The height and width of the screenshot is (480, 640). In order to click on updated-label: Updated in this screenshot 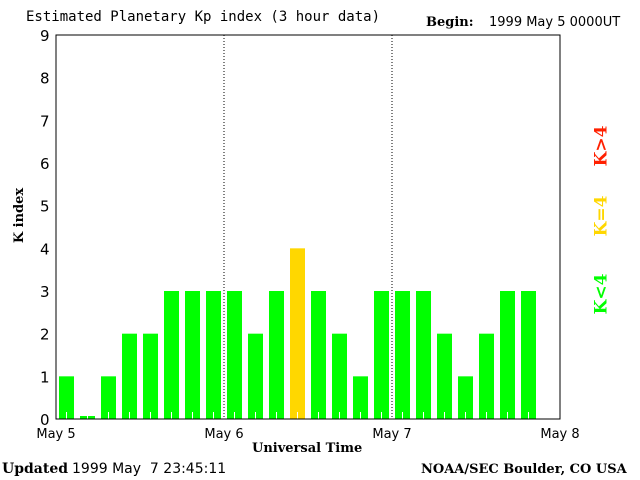, I will do `click(35, 469)`.